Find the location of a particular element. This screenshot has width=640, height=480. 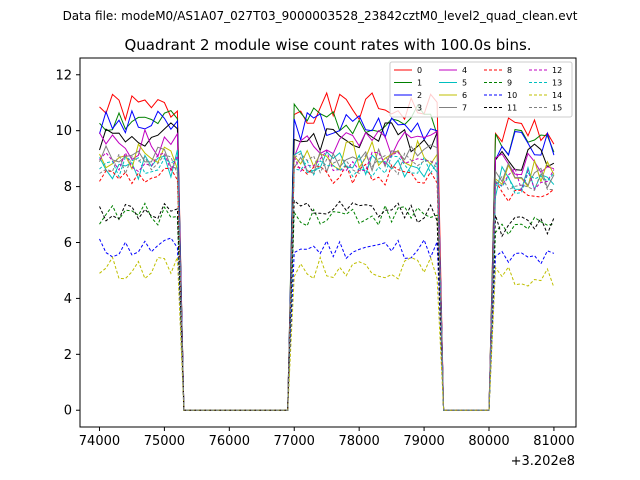

x-tick-label: 79000 is located at coordinates (423, 441).